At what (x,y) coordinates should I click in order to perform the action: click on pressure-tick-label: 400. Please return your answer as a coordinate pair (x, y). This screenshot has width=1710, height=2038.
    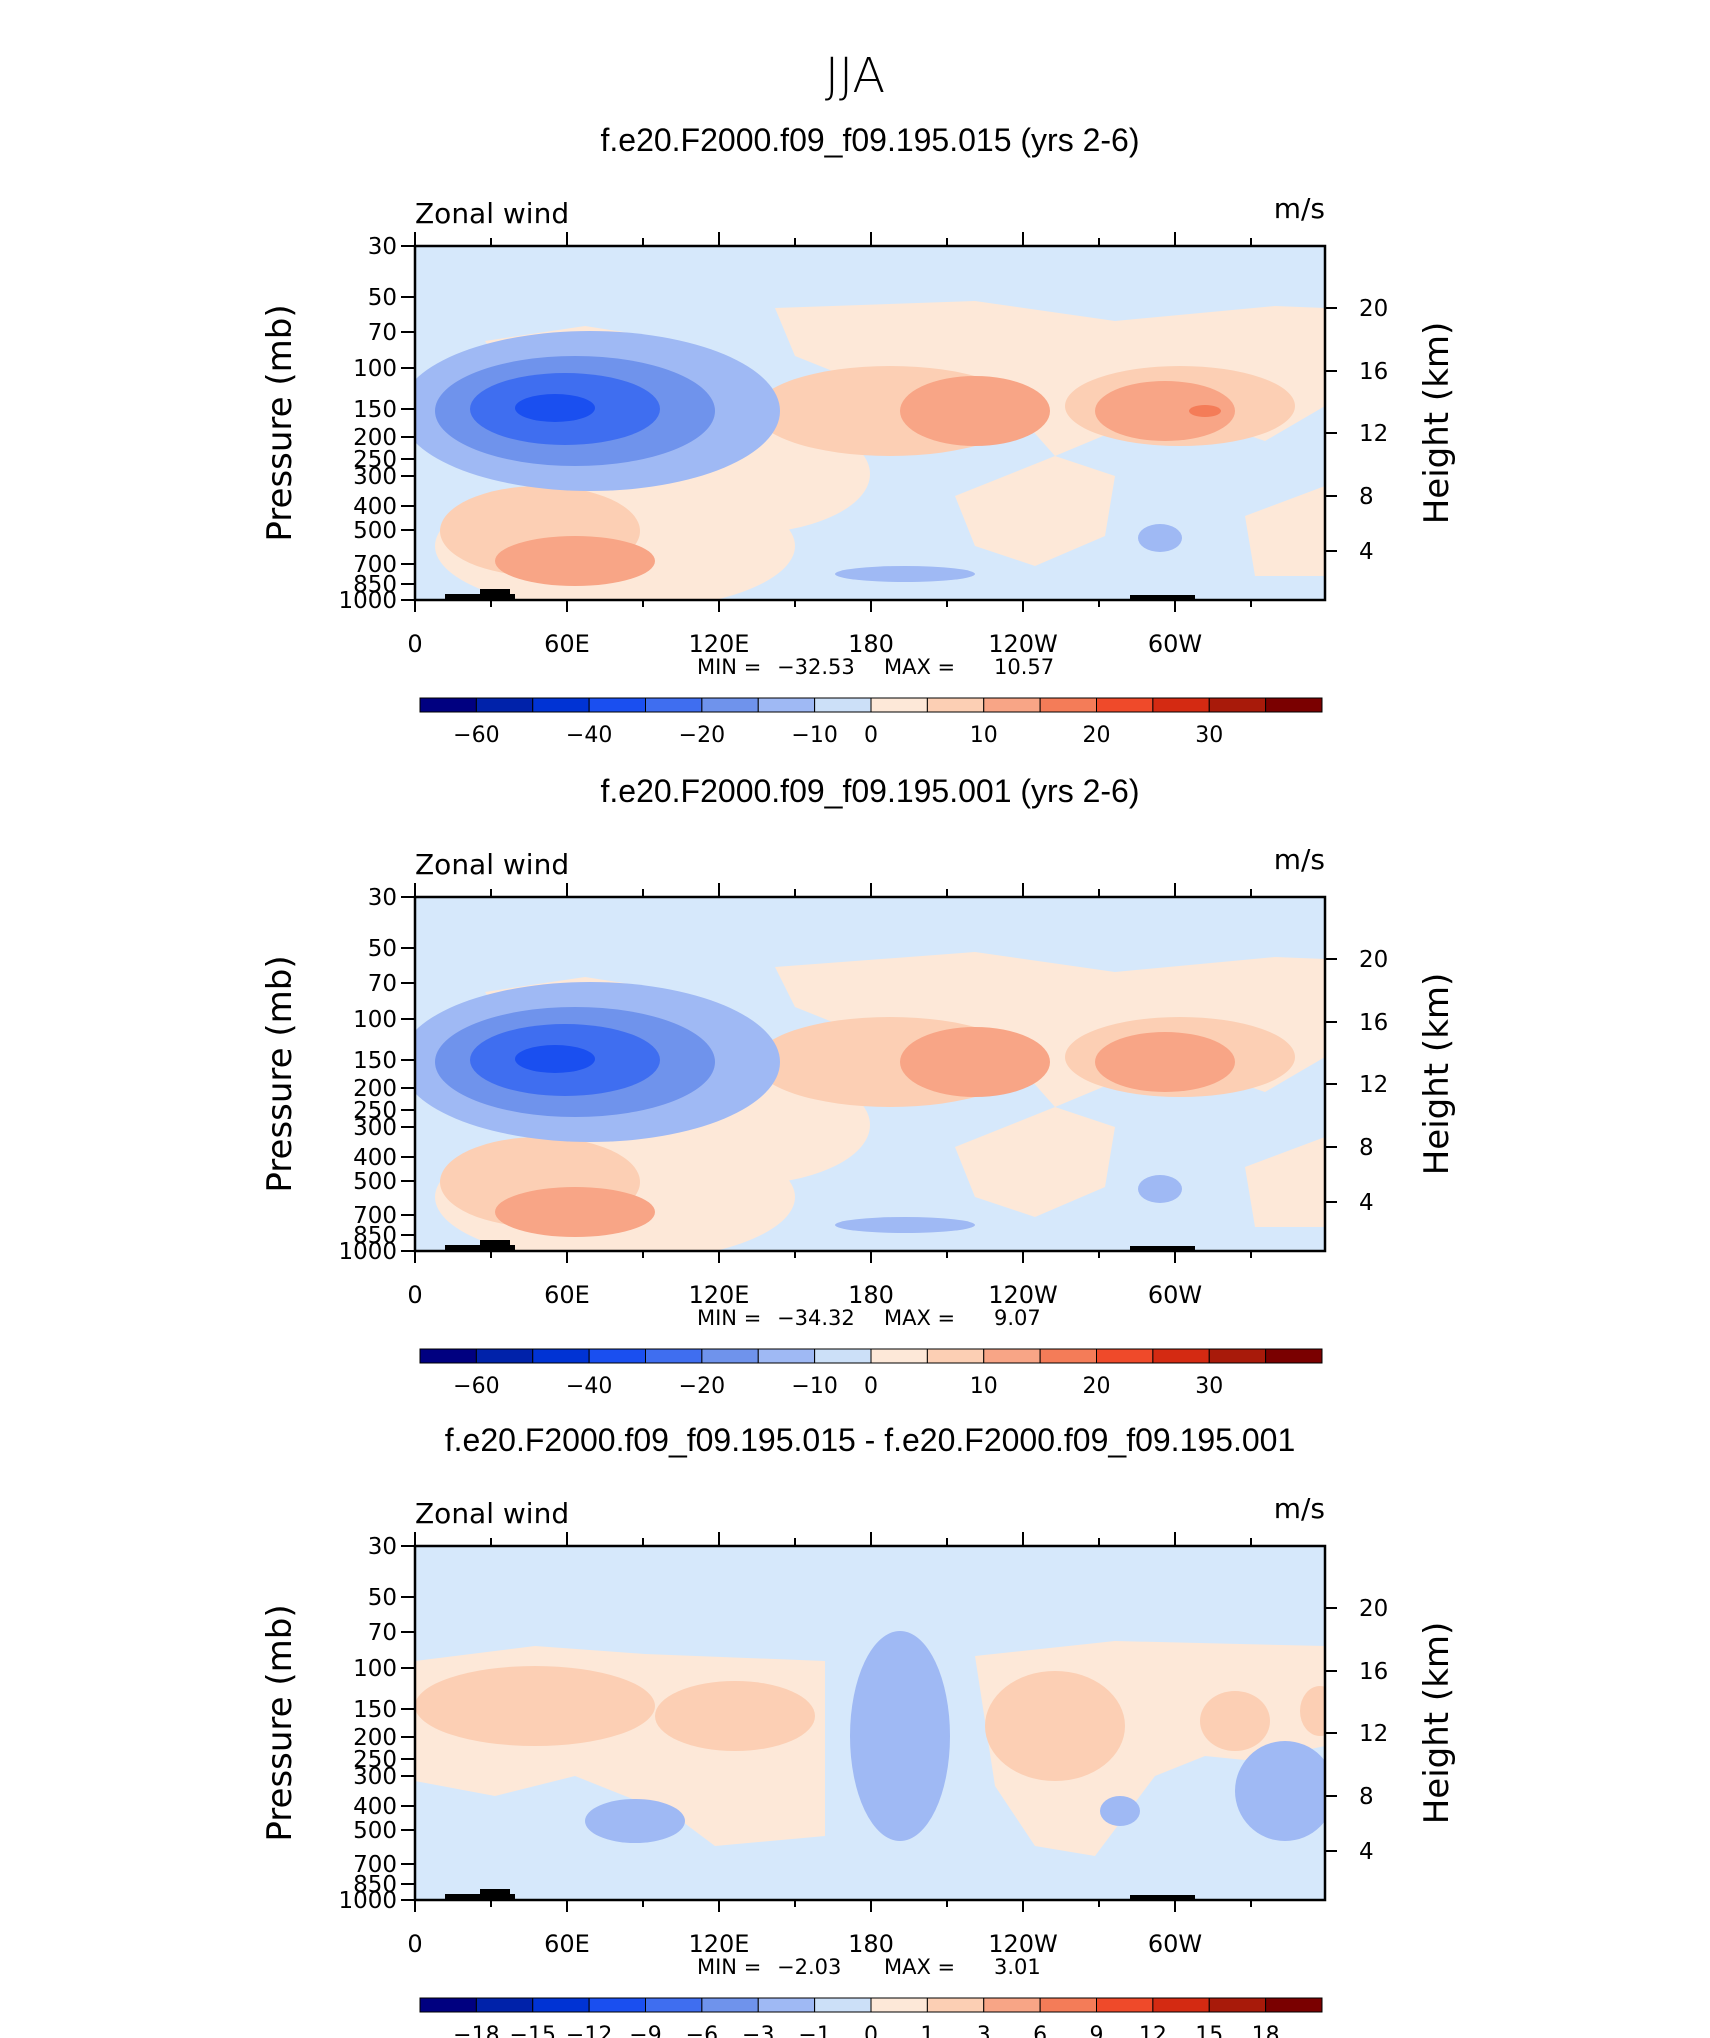
    Looking at the image, I should click on (375, 1158).